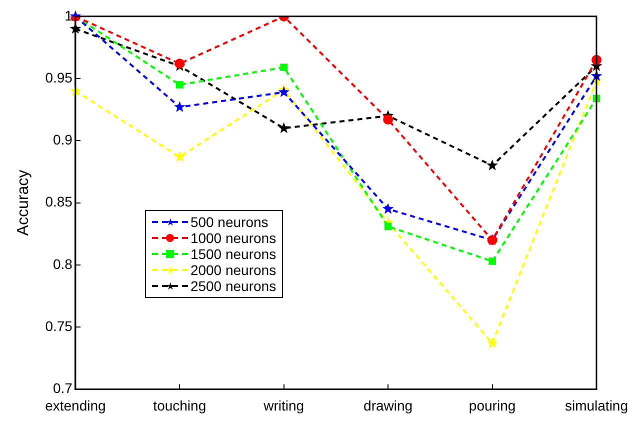  What do you see at coordinates (233, 286) in the screenshot?
I see `legend-label: 2500 neurons` at bounding box center [233, 286].